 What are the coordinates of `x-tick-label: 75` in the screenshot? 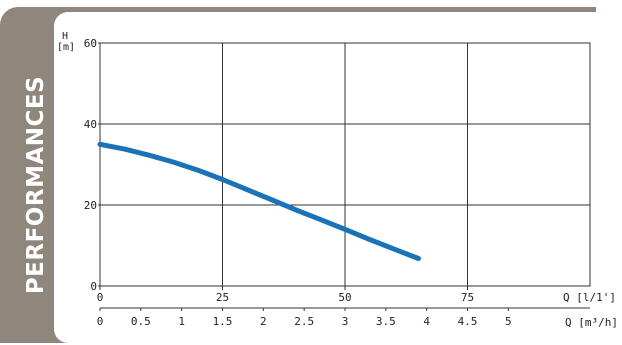 It's located at (467, 297).